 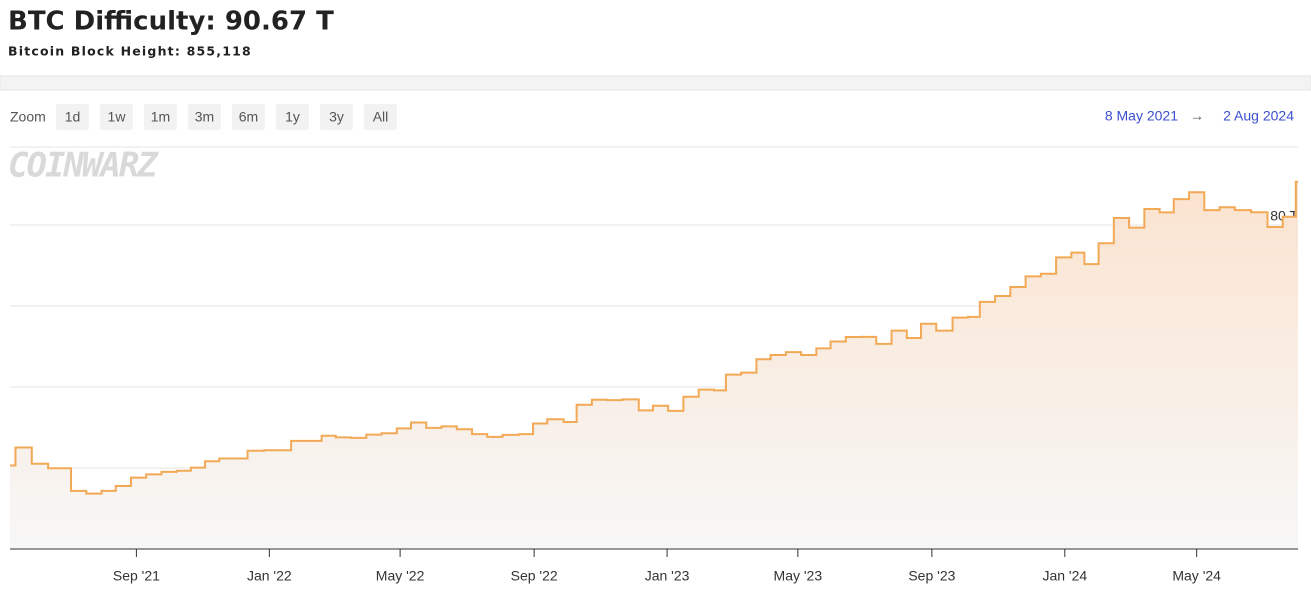 I want to click on x-tick-label: Jan '22, so click(x=269, y=576).